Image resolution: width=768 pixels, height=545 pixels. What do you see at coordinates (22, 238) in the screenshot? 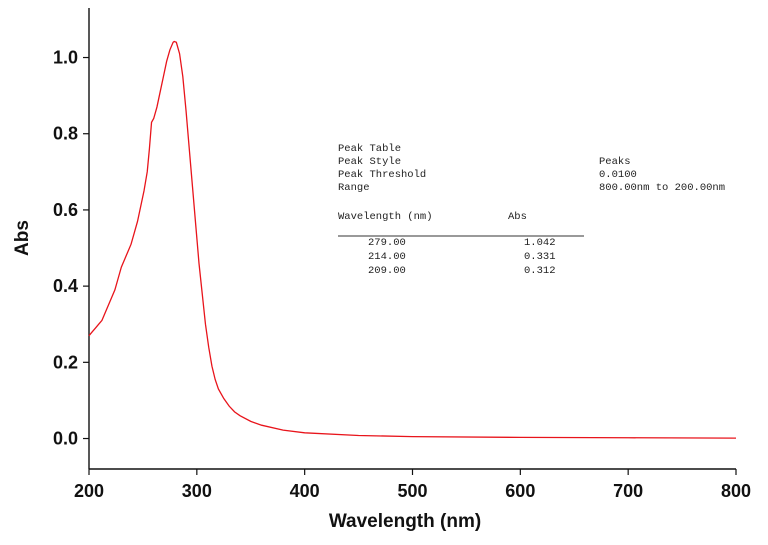
I see `y-axis-title: Abs` at bounding box center [22, 238].